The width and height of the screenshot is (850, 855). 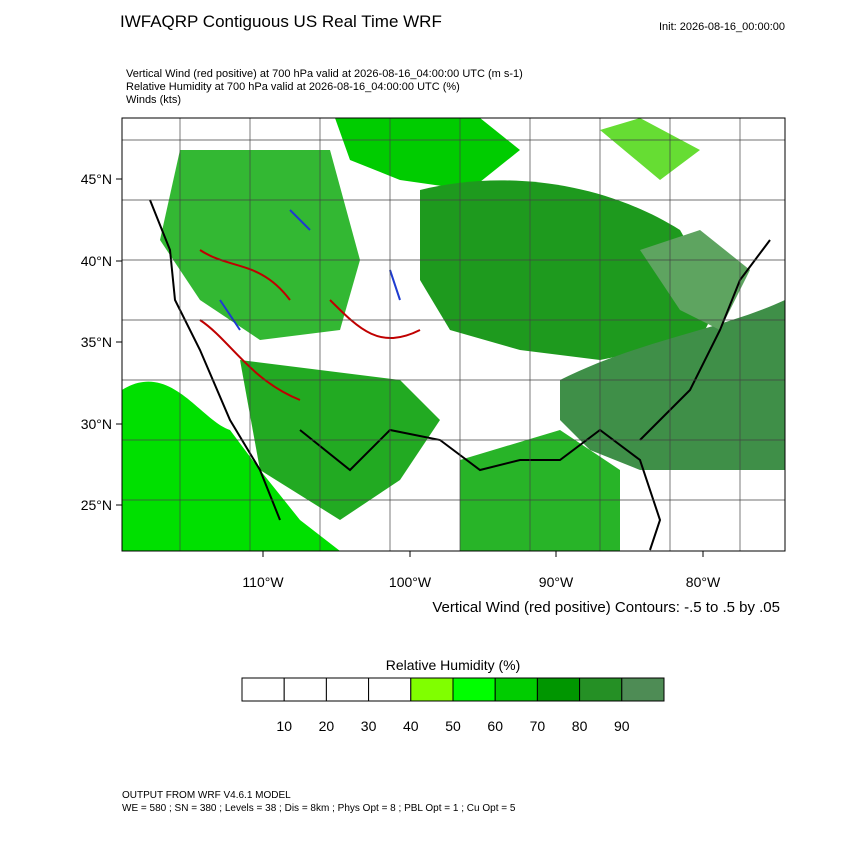 What do you see at coordinates (556, 582) in the screenshot?
I see `lon-label: 90°W` at bounding box center [556, 582].